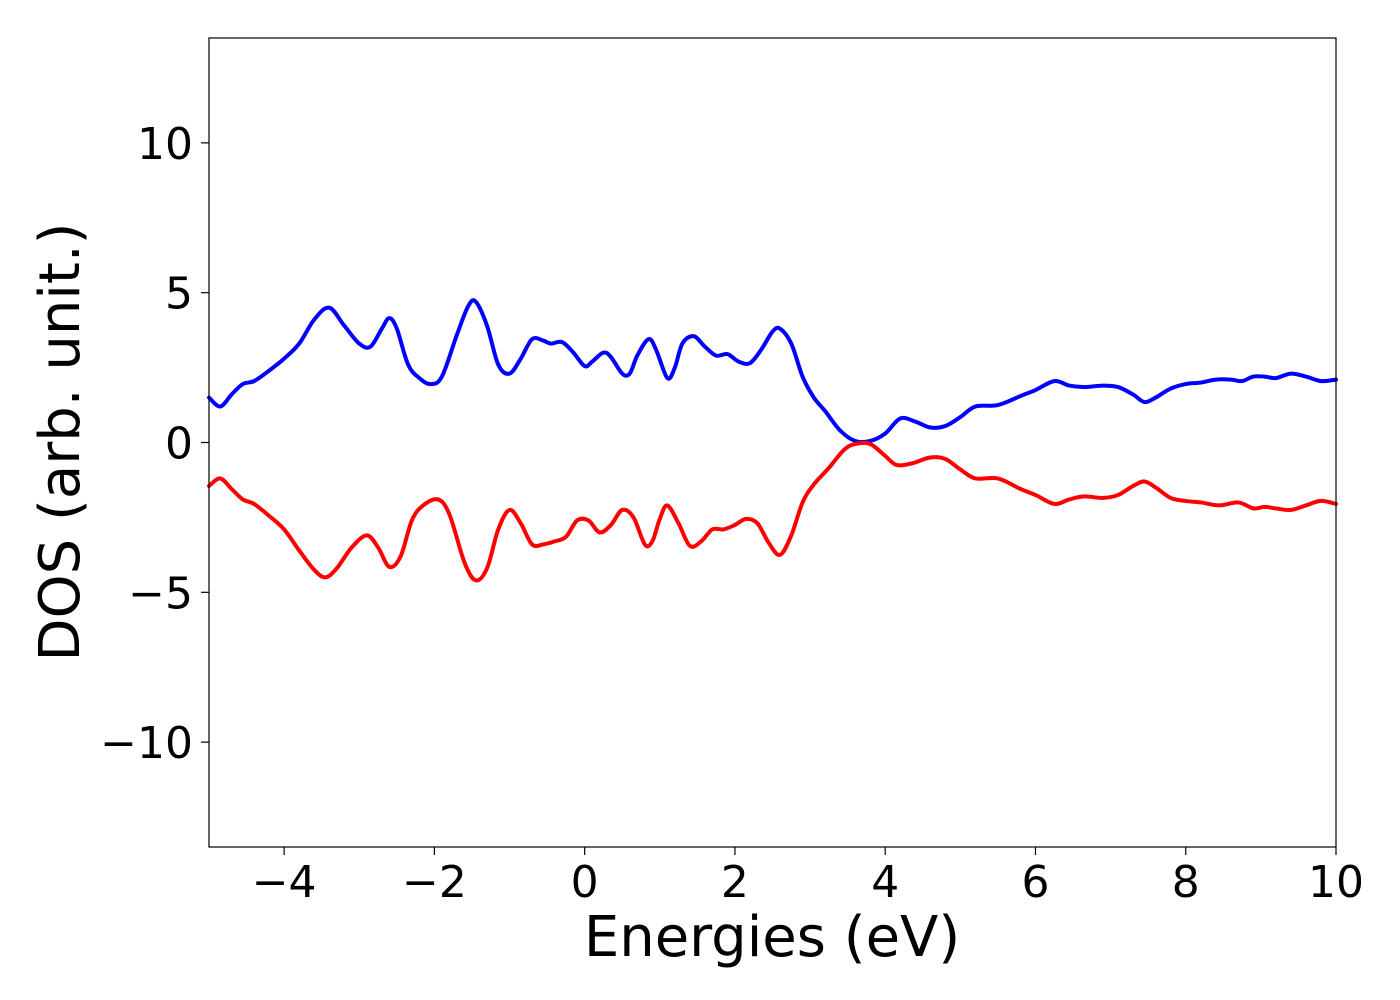 The image size is (1400, 1000). I want to click on y-tick-label: 5, so click(179, 294).